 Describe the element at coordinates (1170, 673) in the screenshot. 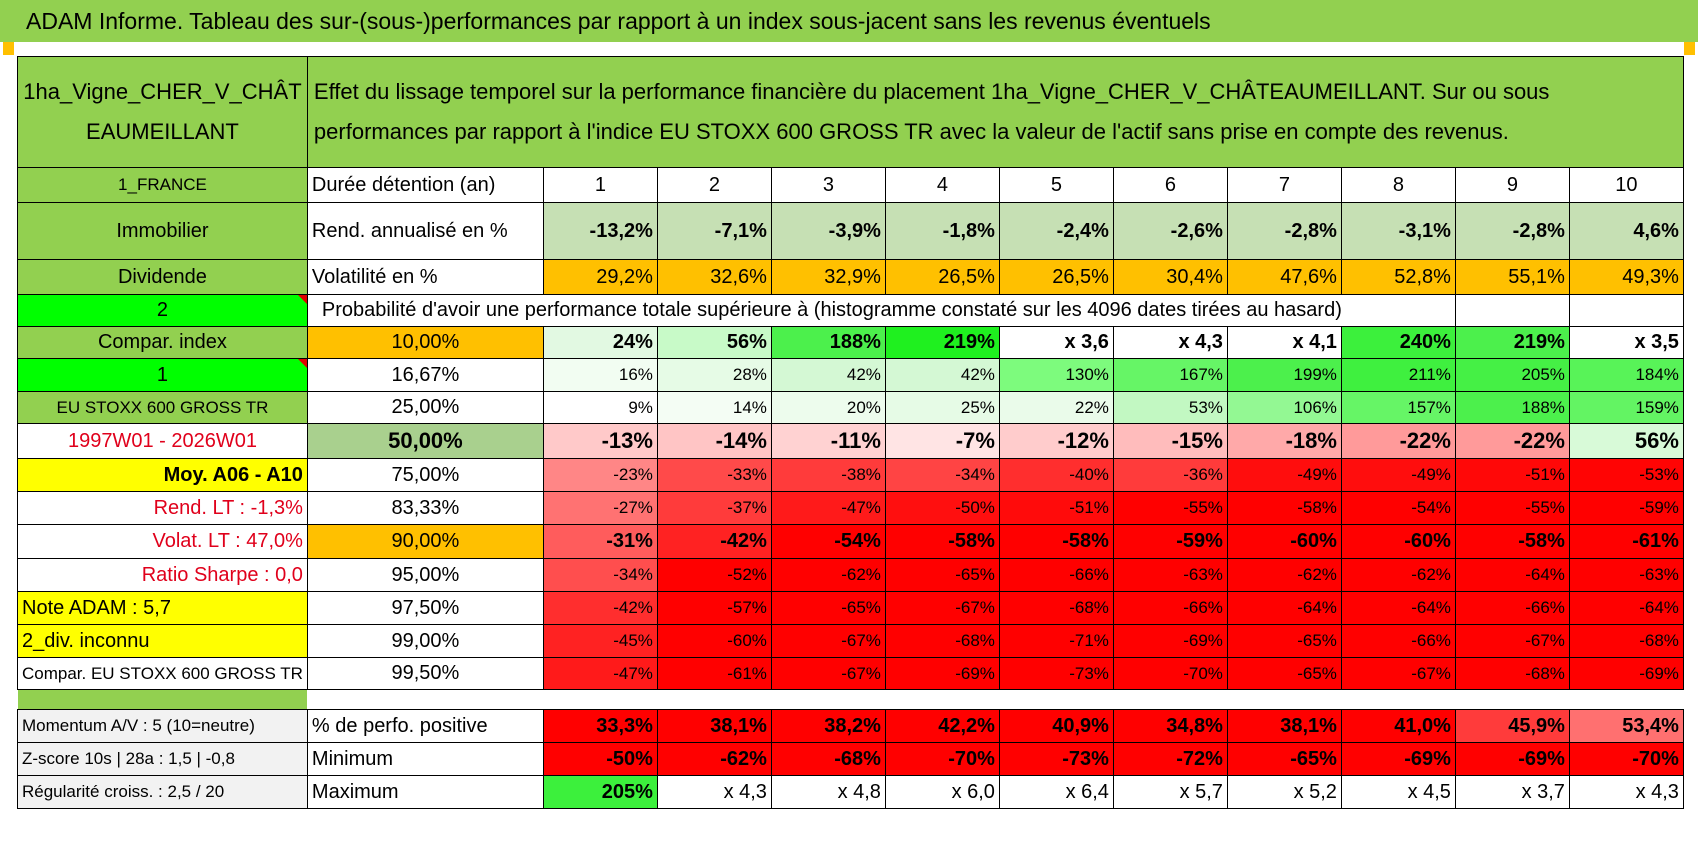

I see `quantile-value: -70%` at that location.